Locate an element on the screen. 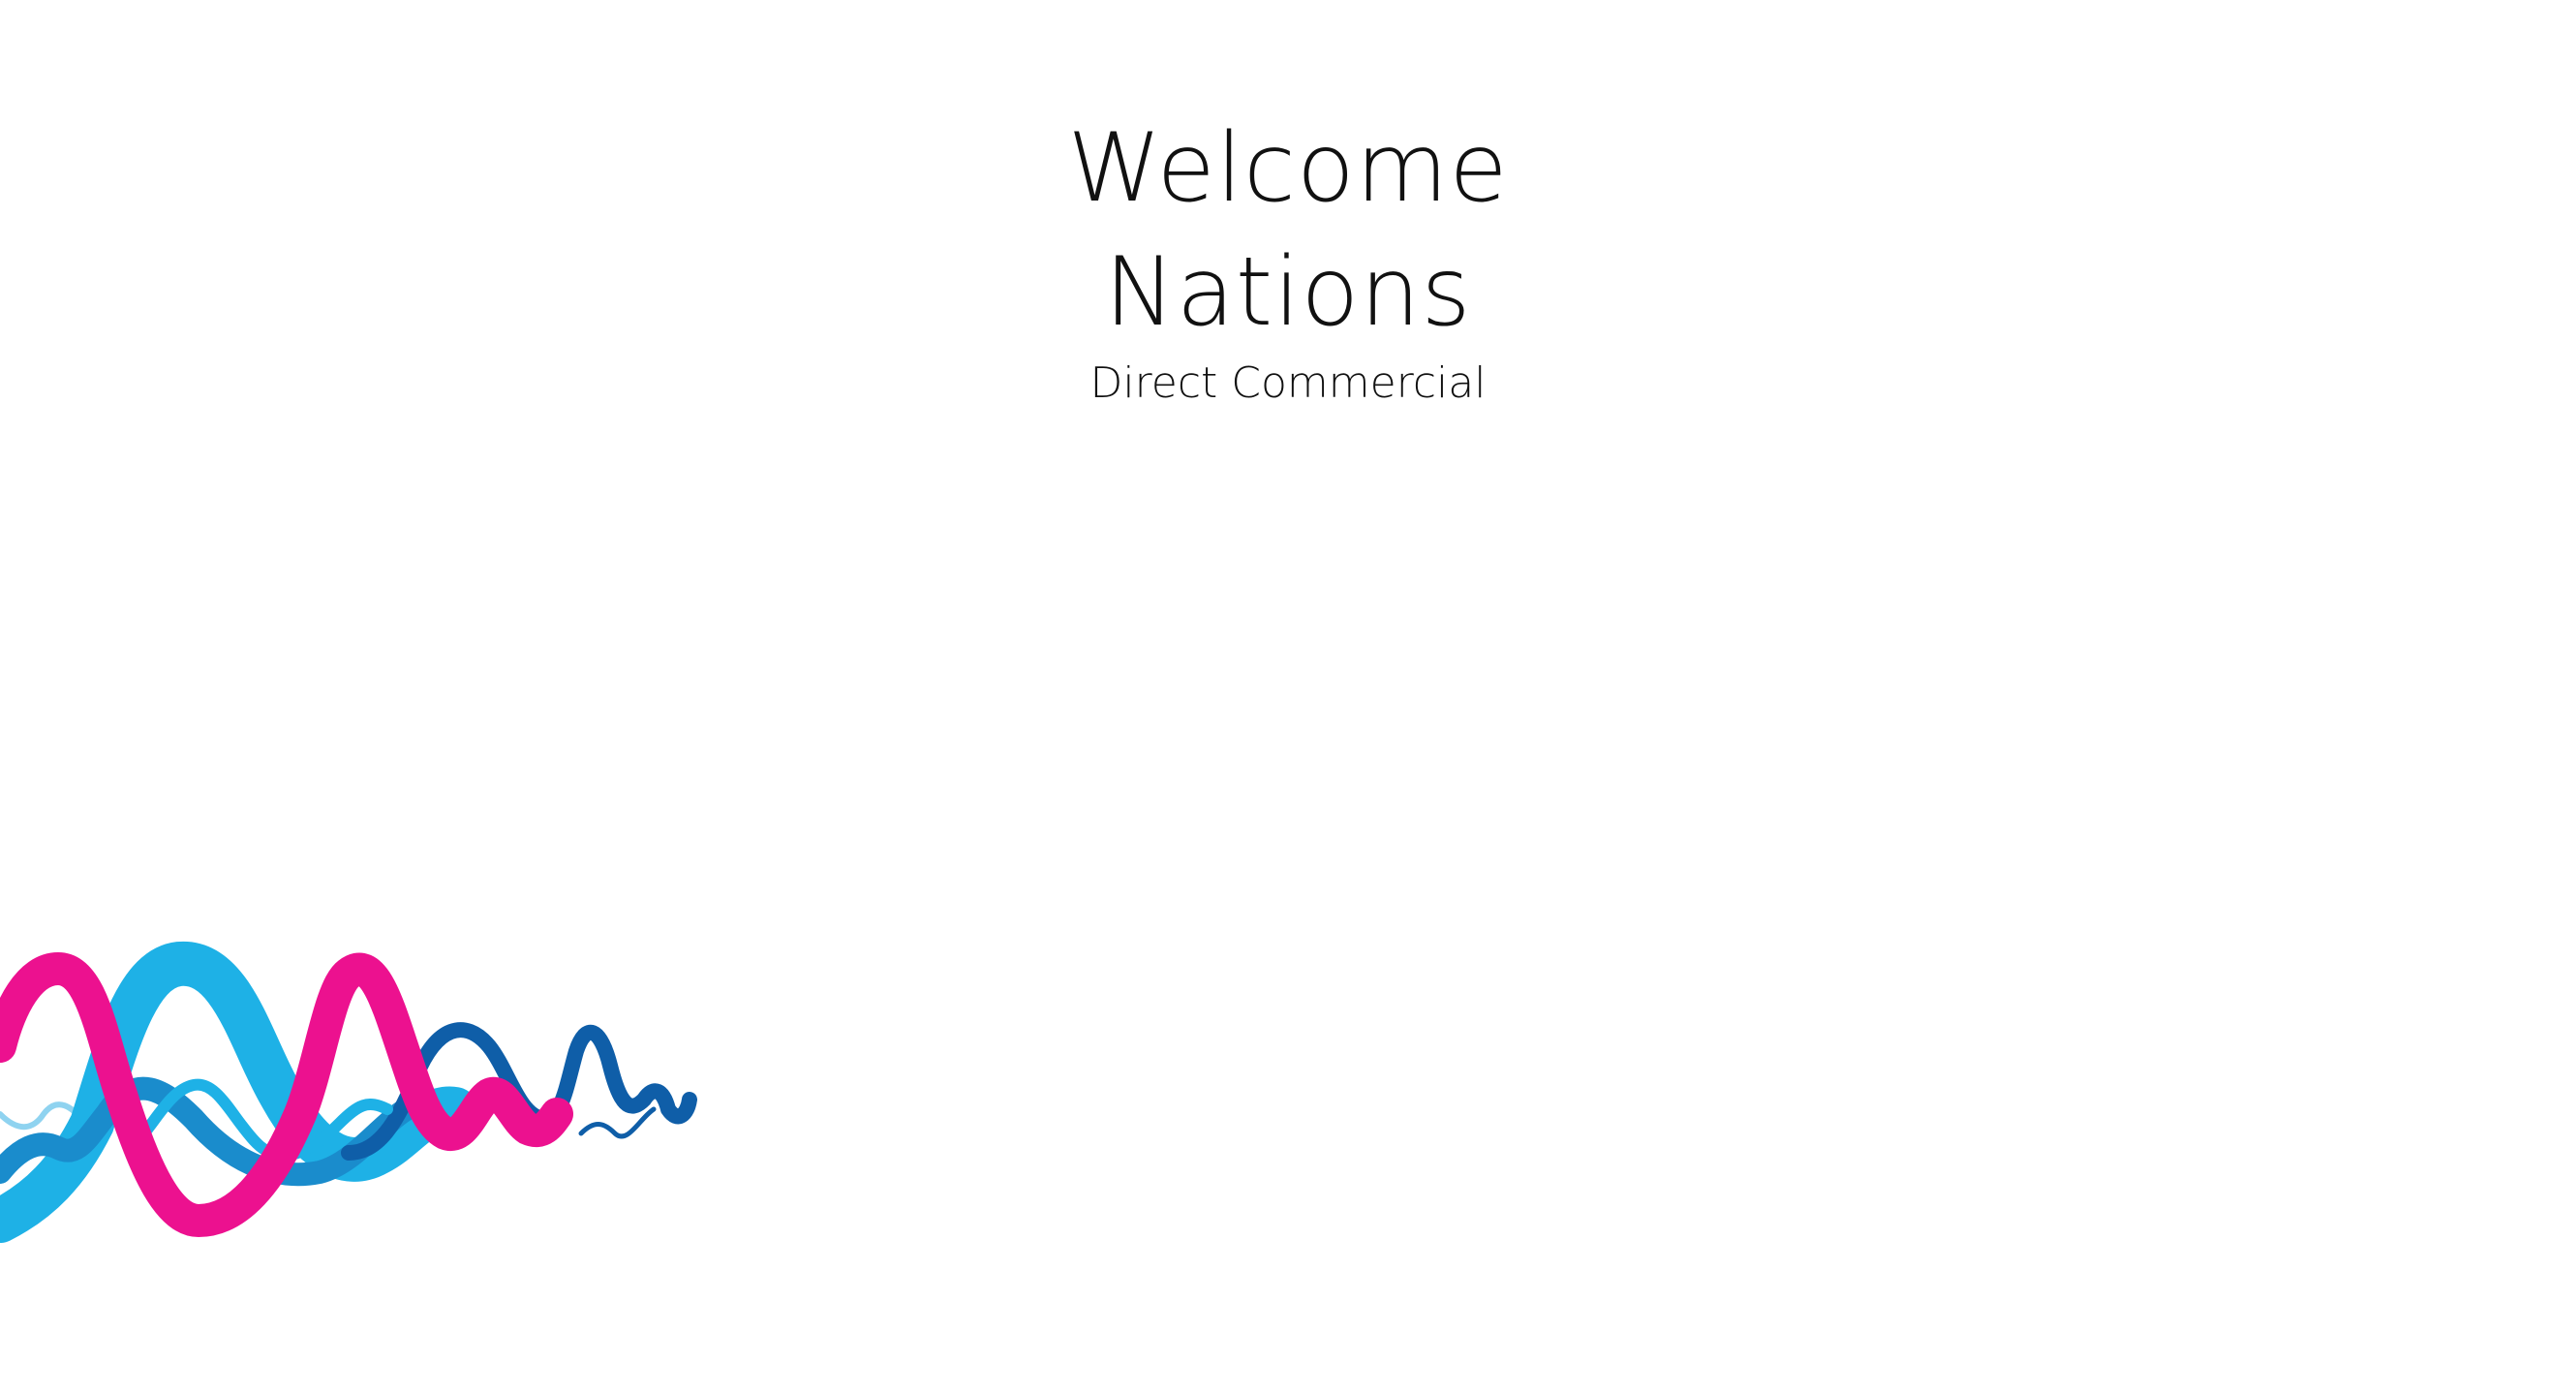 Image resolution: width=2576 pixels, height=1395 pixels. wave-dark-blue-tail is located at coordinates (617, 1122).